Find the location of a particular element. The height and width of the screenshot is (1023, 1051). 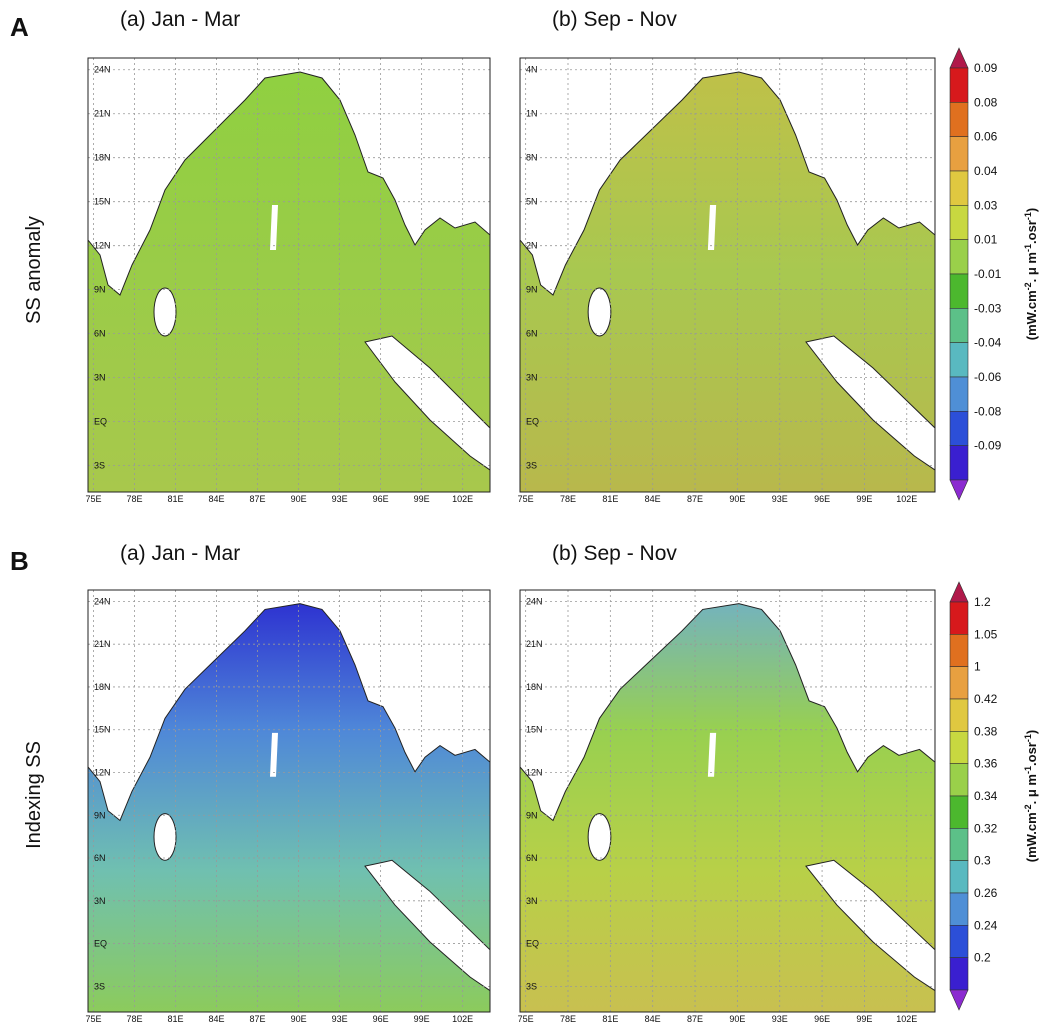

unit-part: -1 is located at coordinates (1028, 738).